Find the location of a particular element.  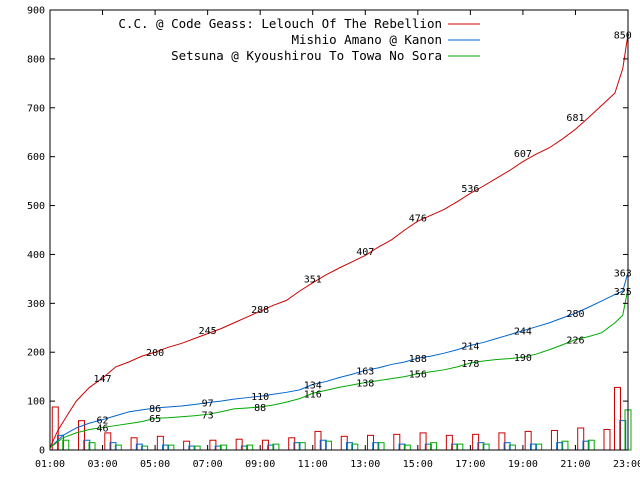

data-label: 163 is located at coordinates (365, 371).